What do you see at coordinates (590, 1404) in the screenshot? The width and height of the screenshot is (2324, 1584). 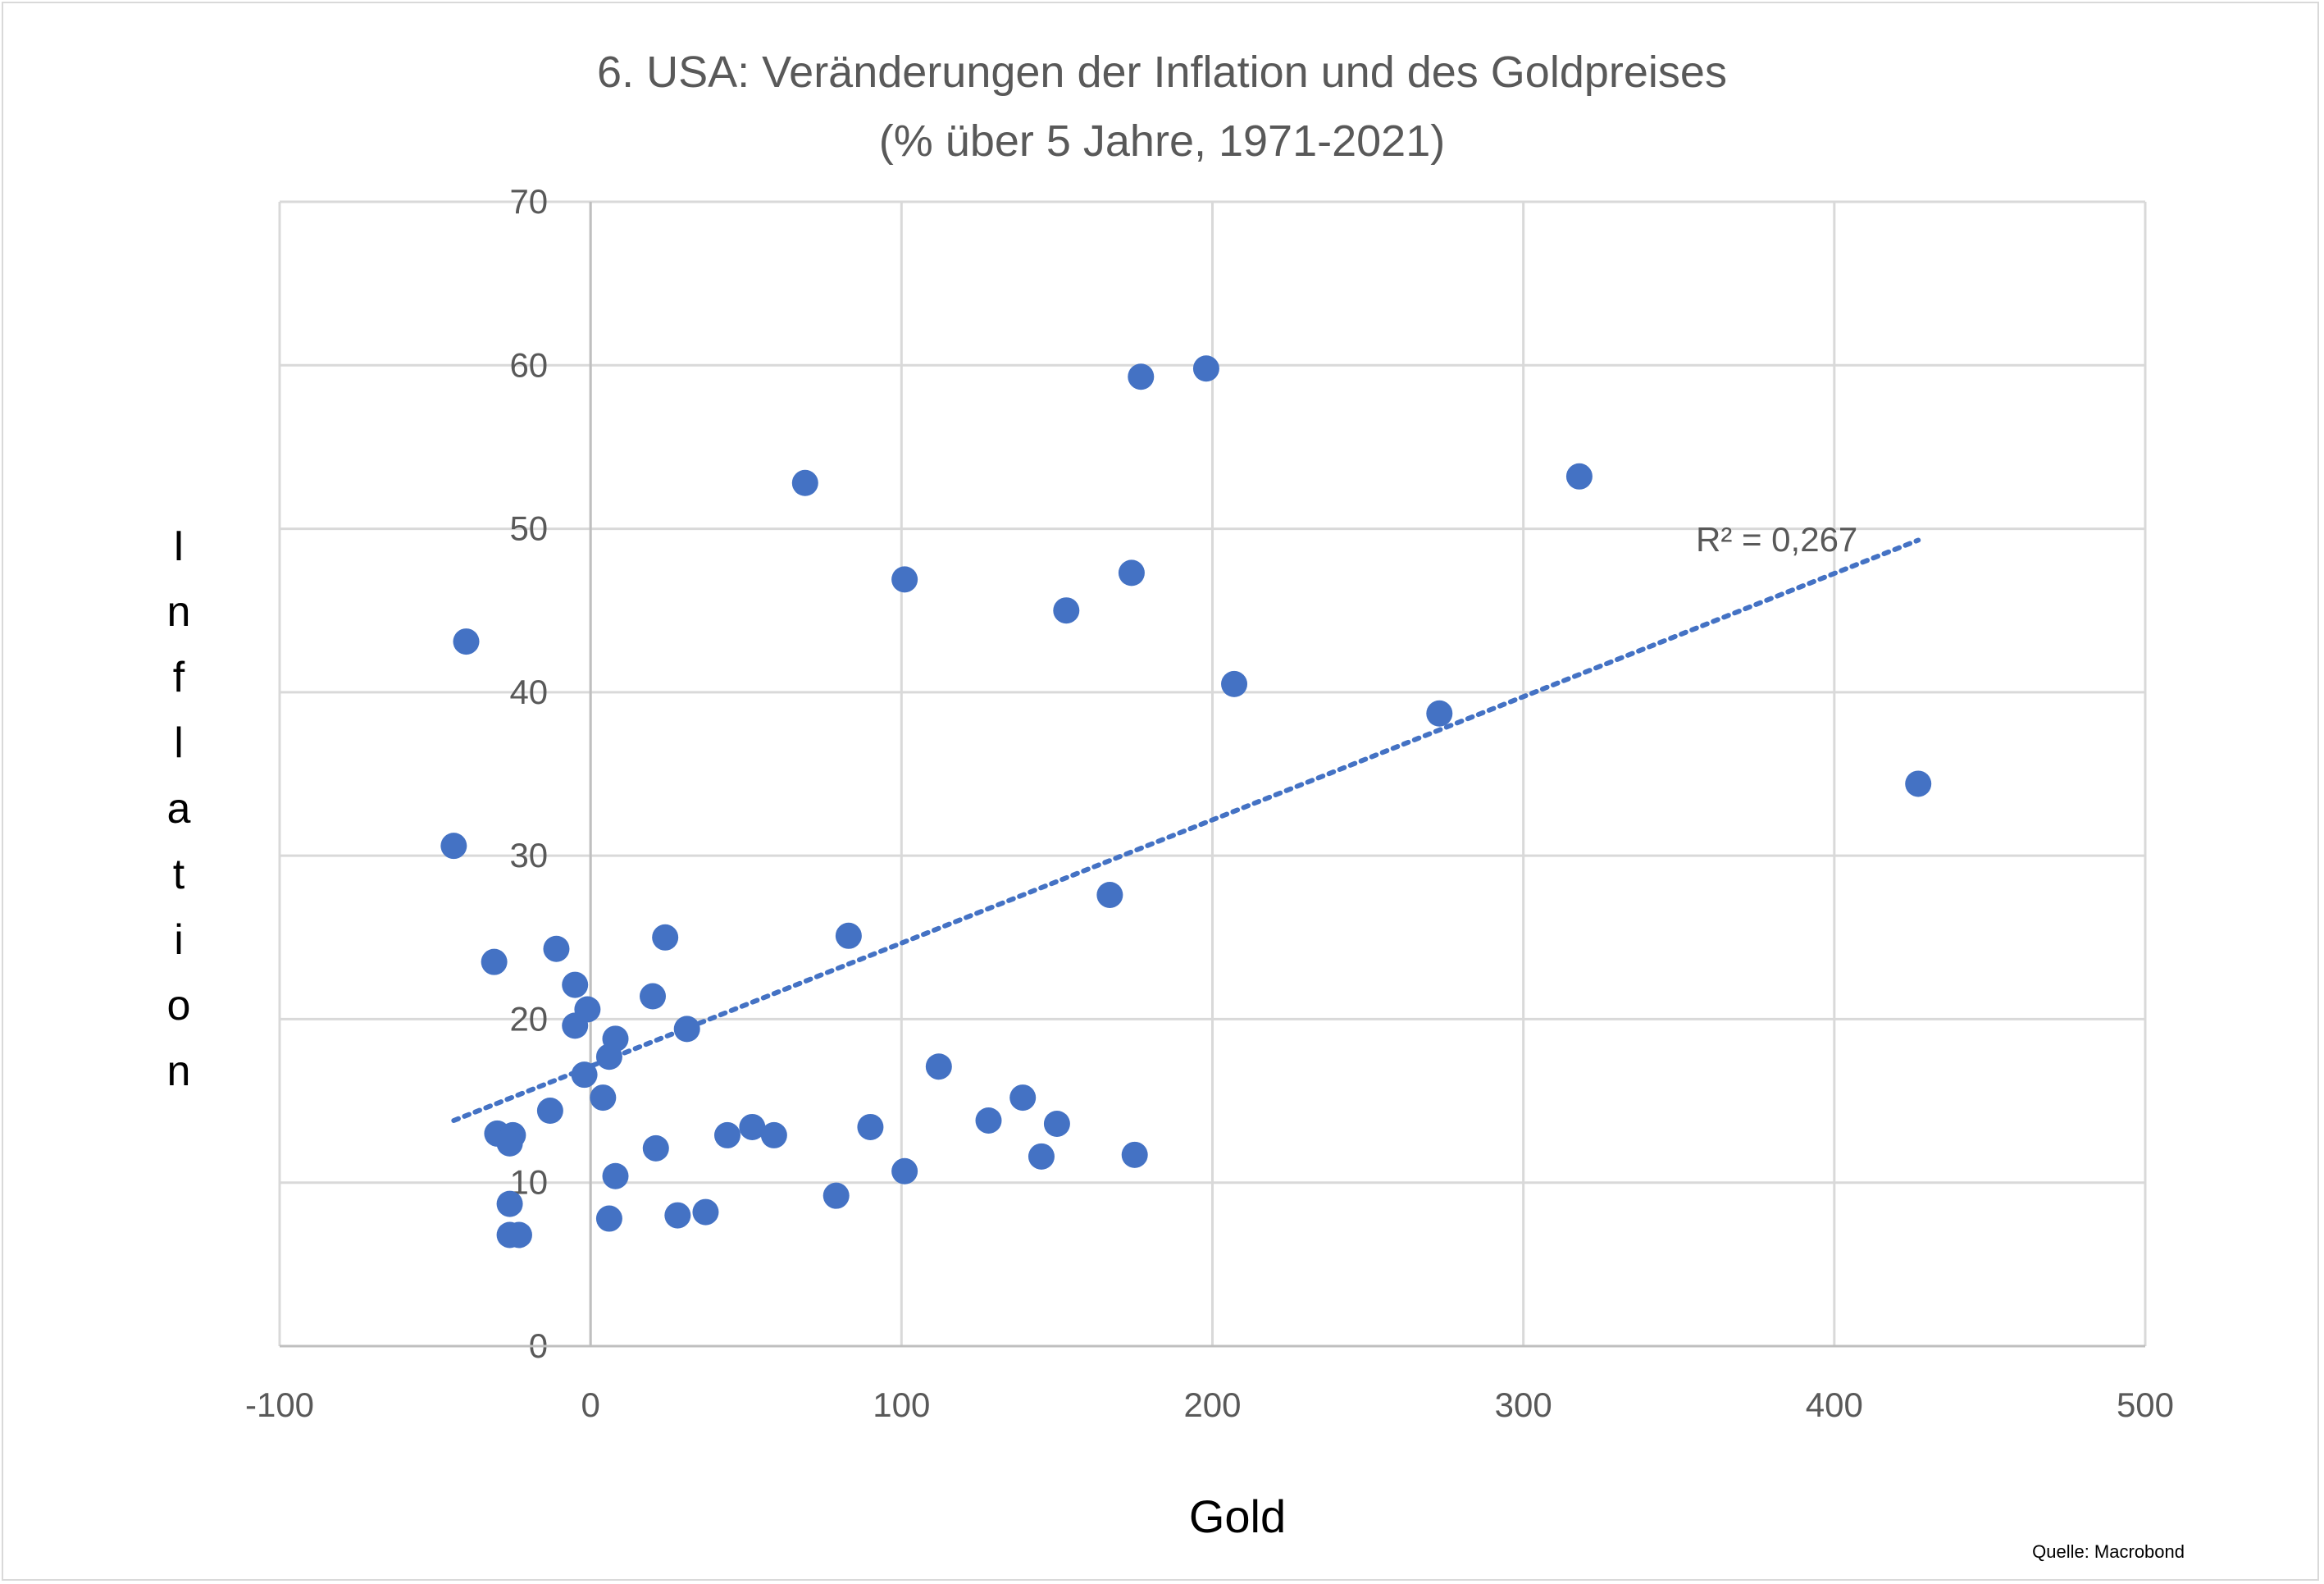 I see `x-tick-label: 0` at bounding box center [590, 1404].